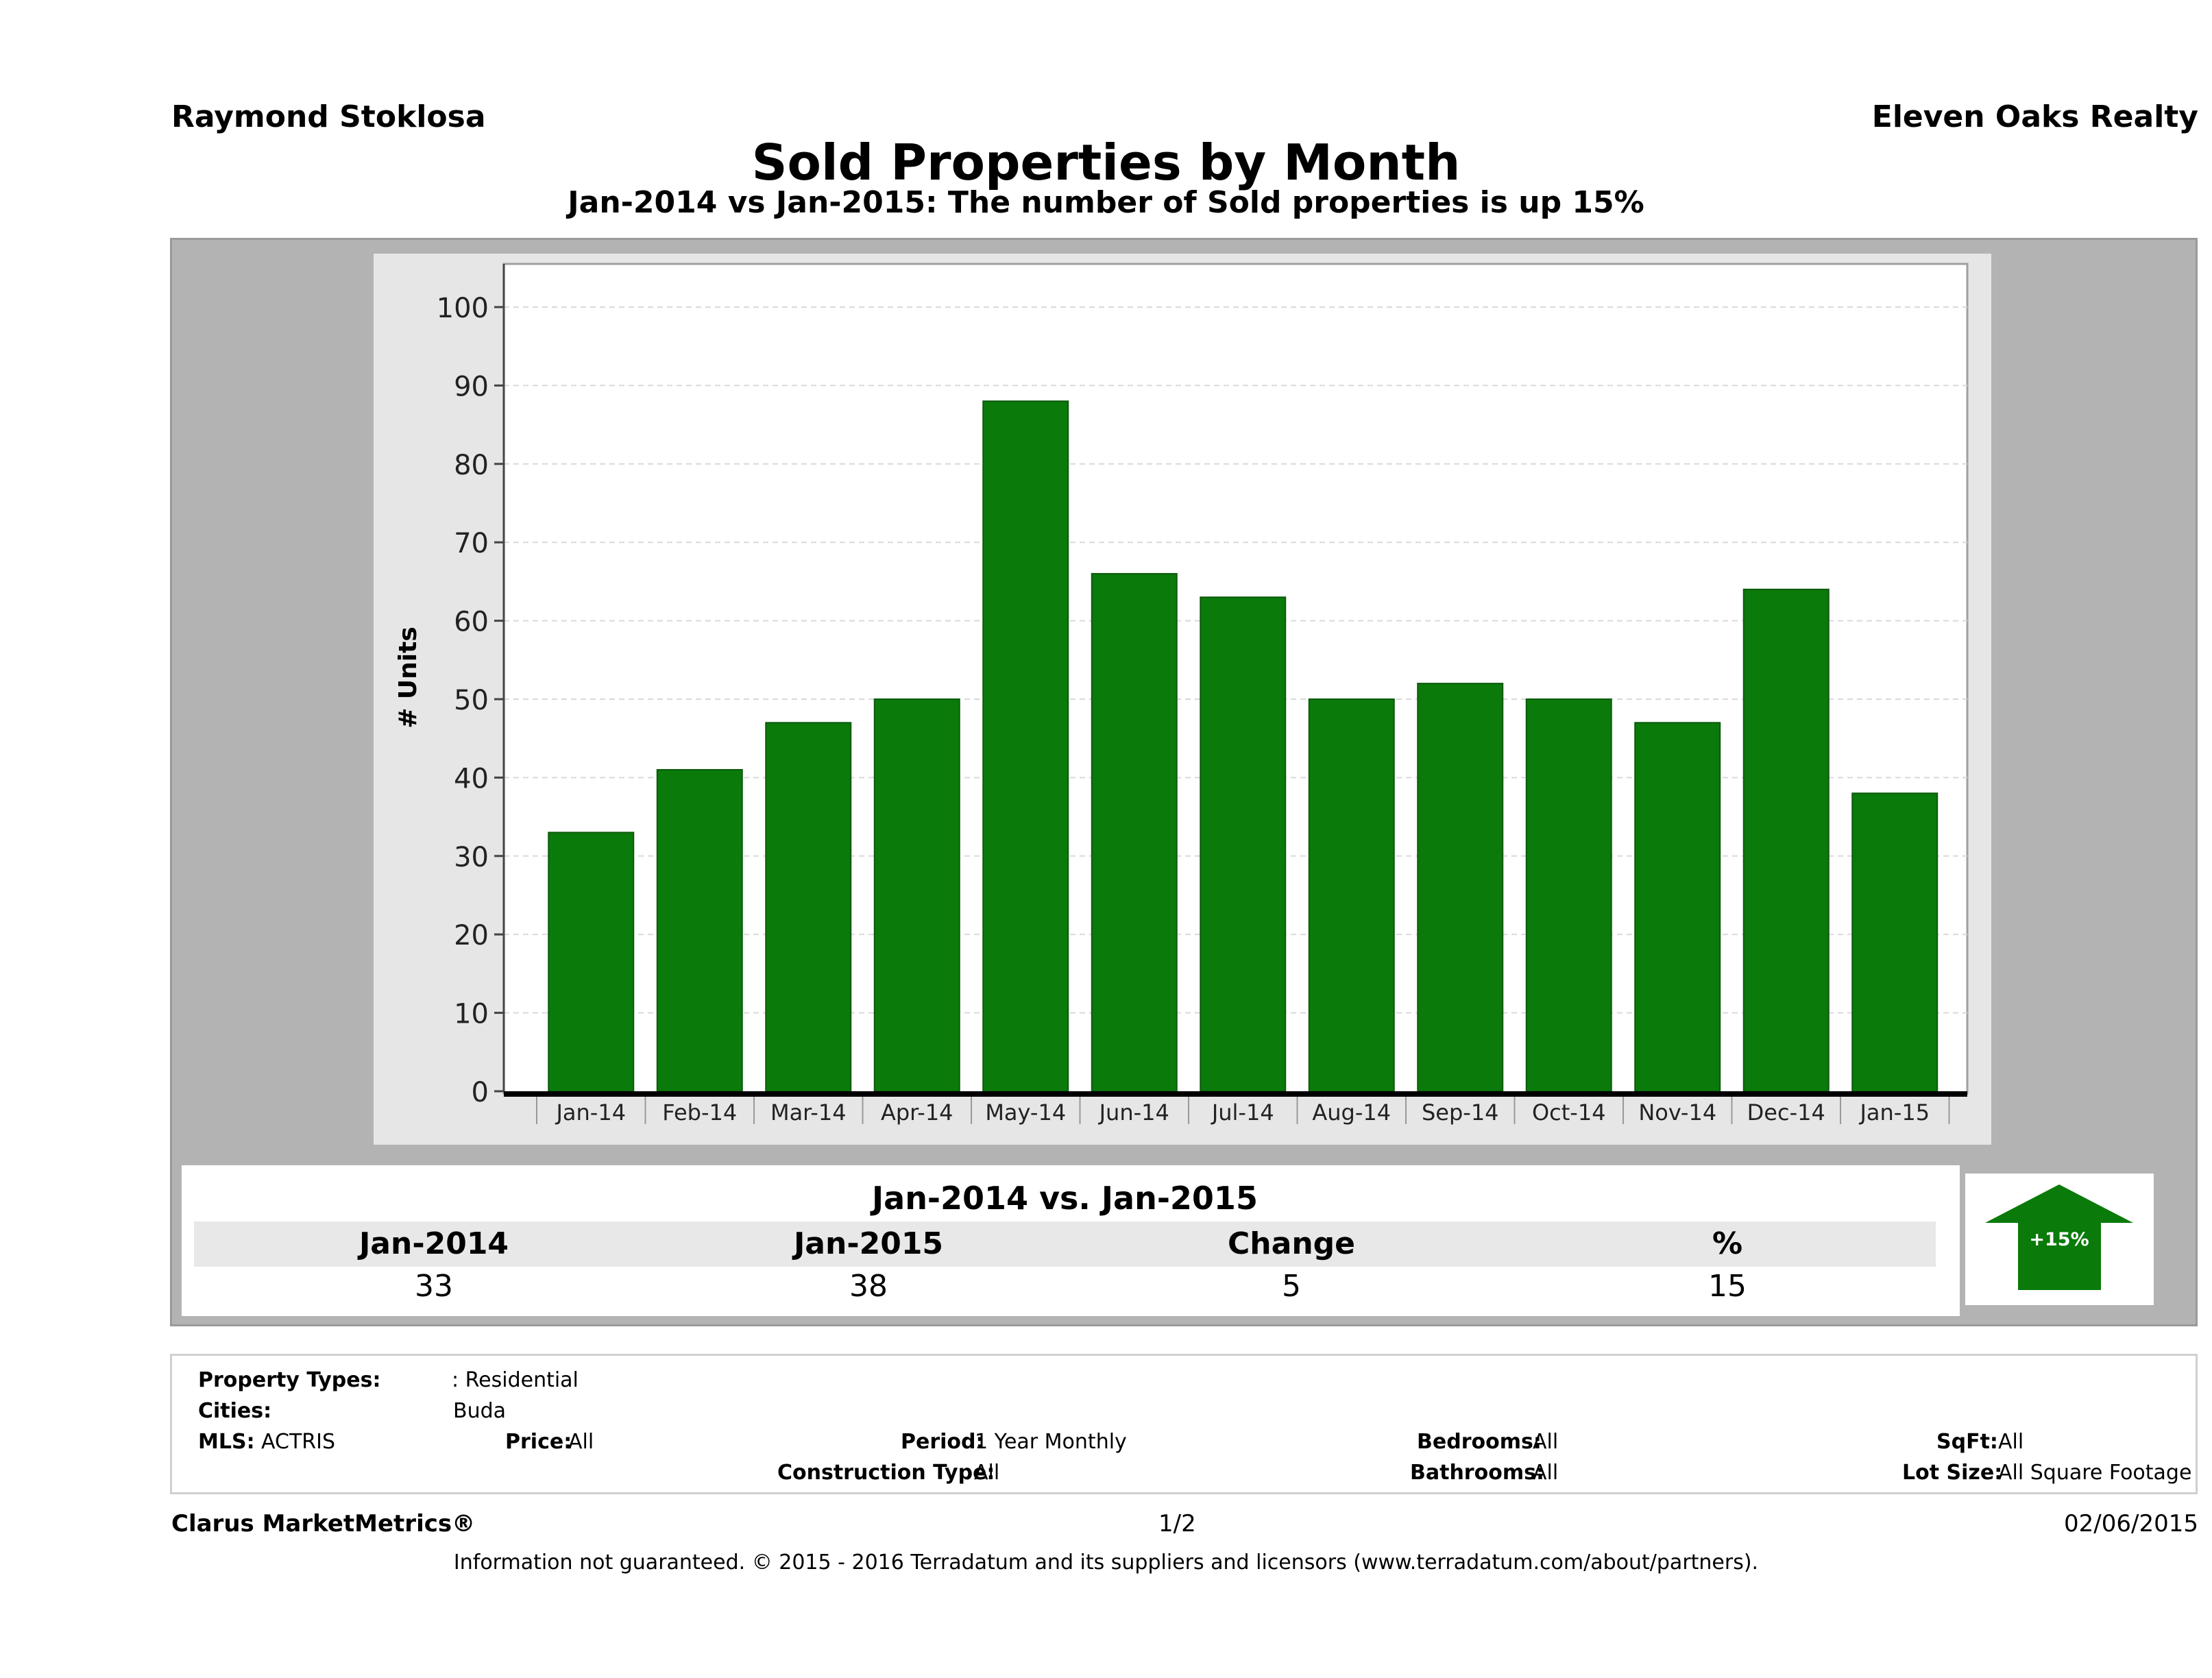 The image size is (2212, 1678). I want to click on x-tick-label-Jul-14: Jul-14, so click(1242, 1112).